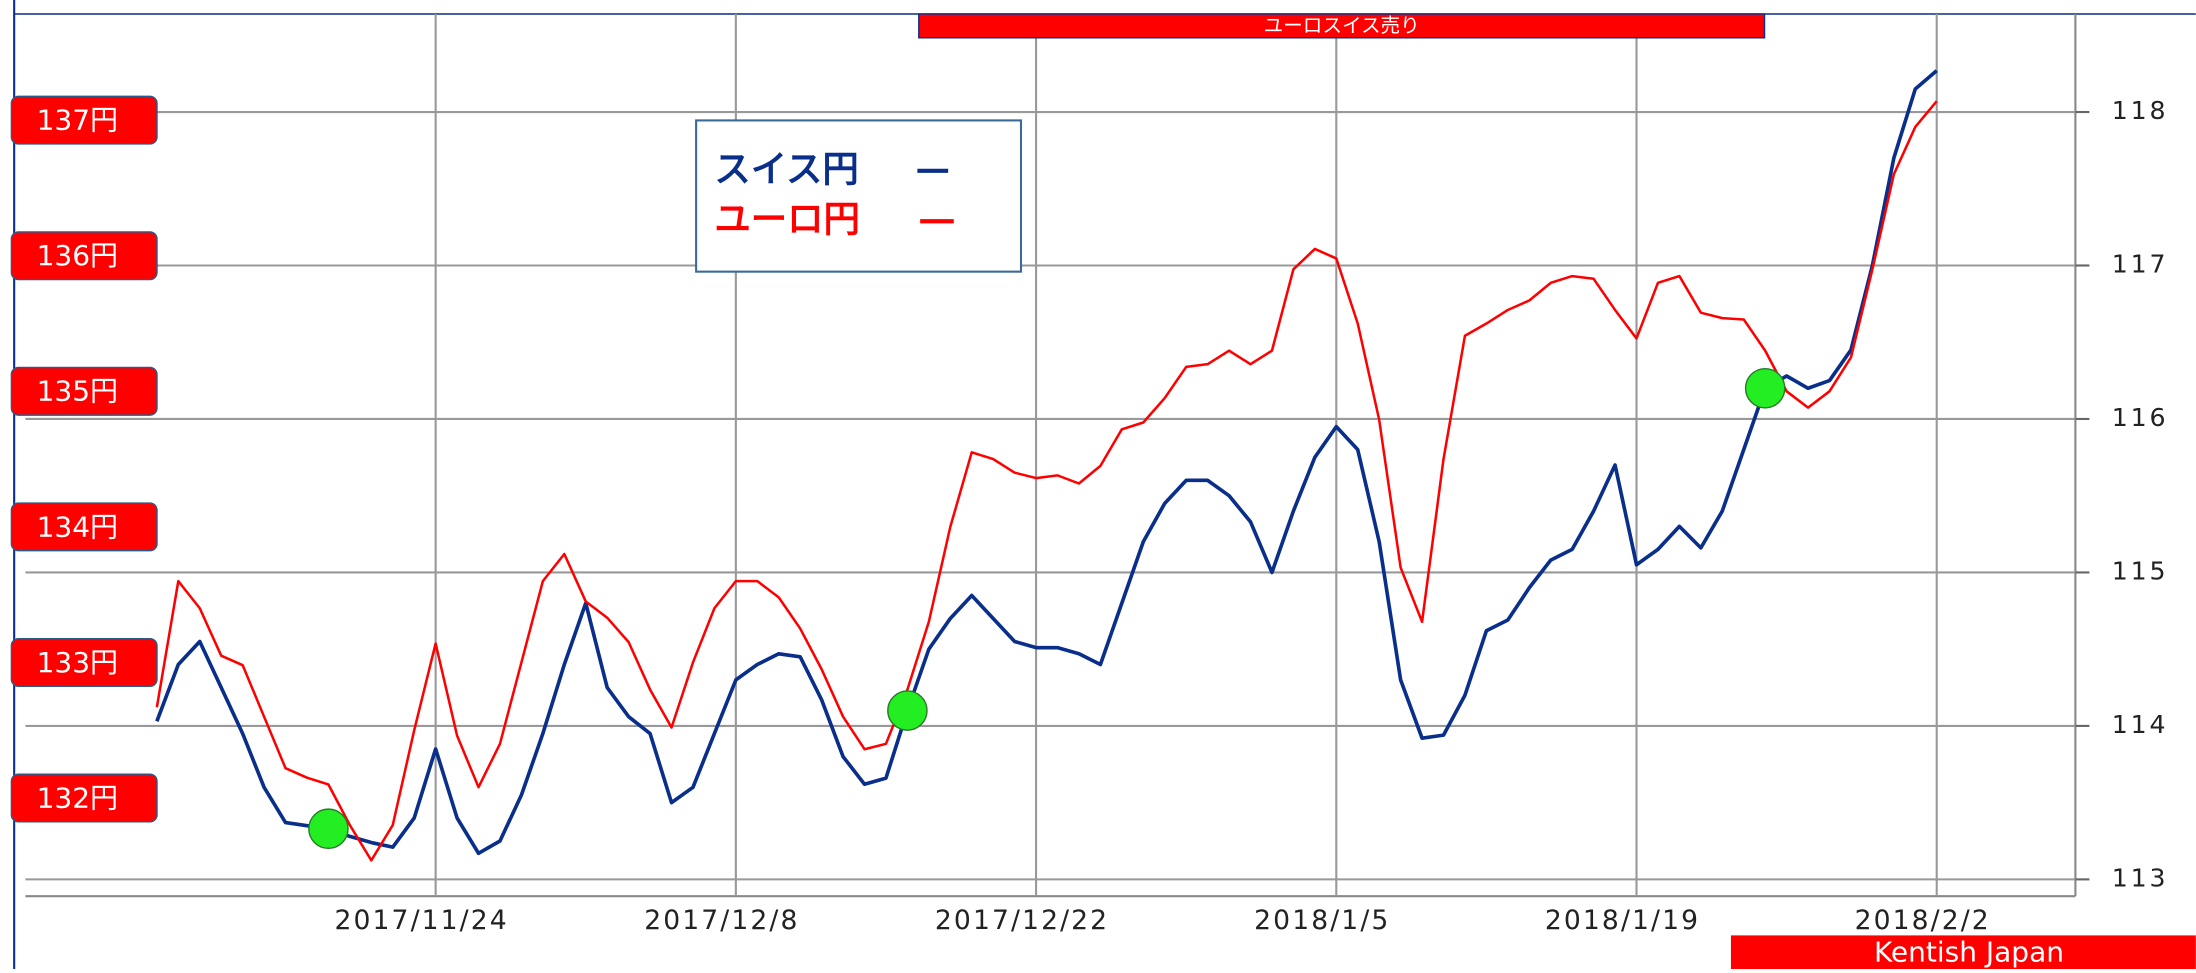 The height and width of the screenshot is (973, 2196). I want to click on y-tick-label: 135円, so click(77, 391).